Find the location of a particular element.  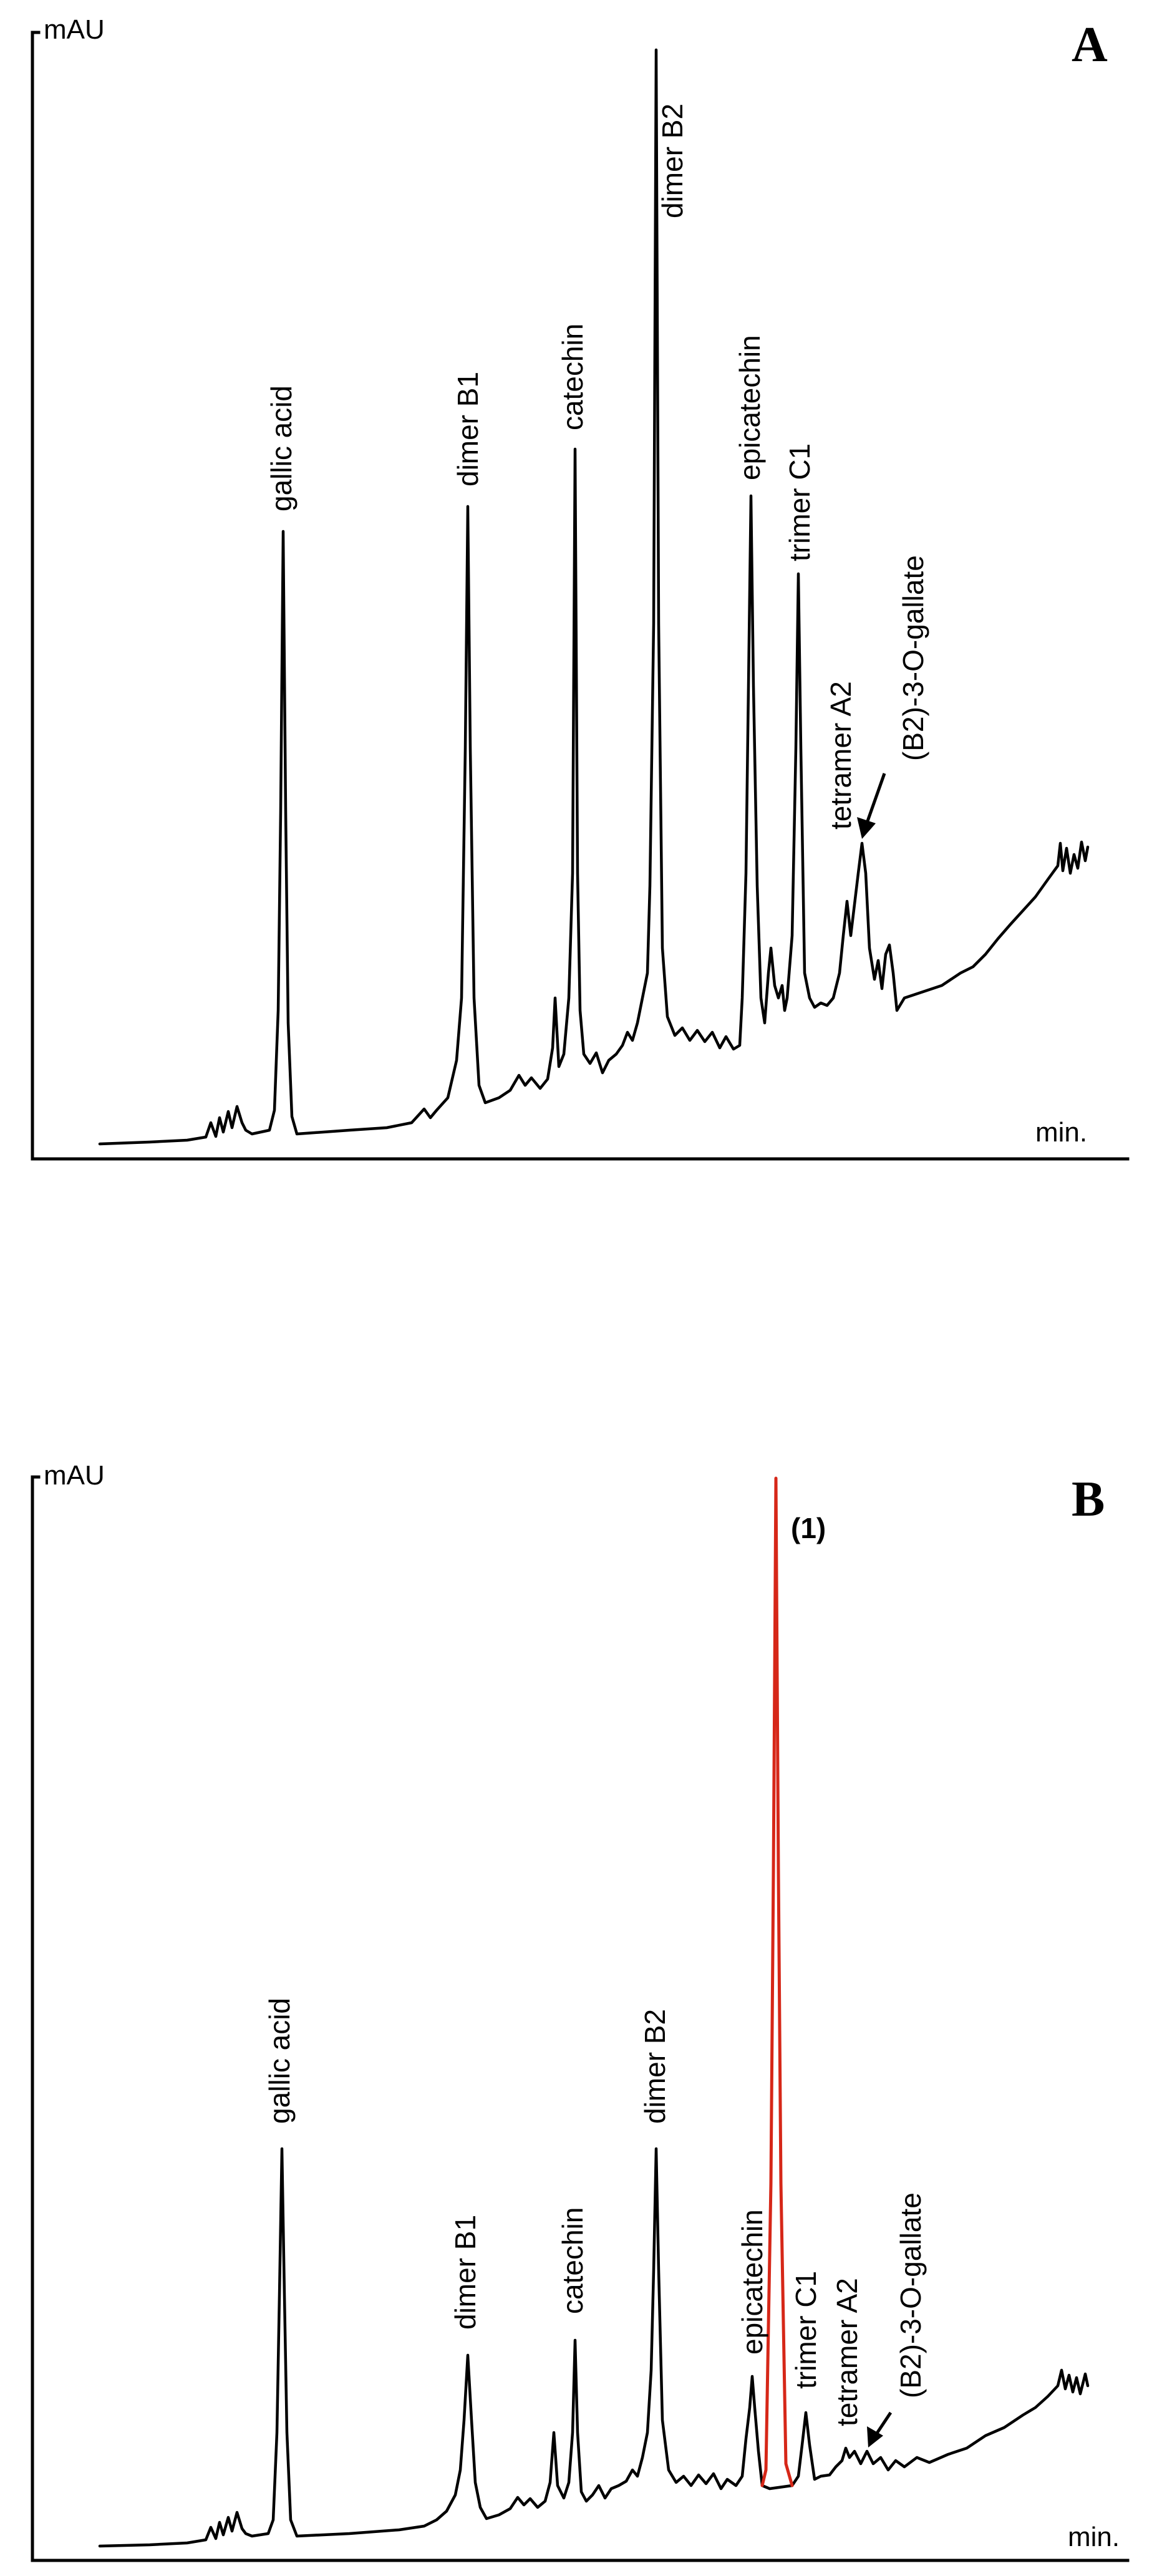

panel-b-peak-label-catechin: catechin is located at coordinates (573, 2260).